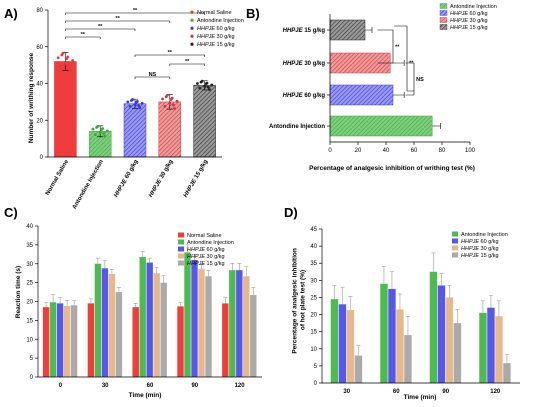  I want to click on panel-c-xtick-90: 90, so click(194, 386).